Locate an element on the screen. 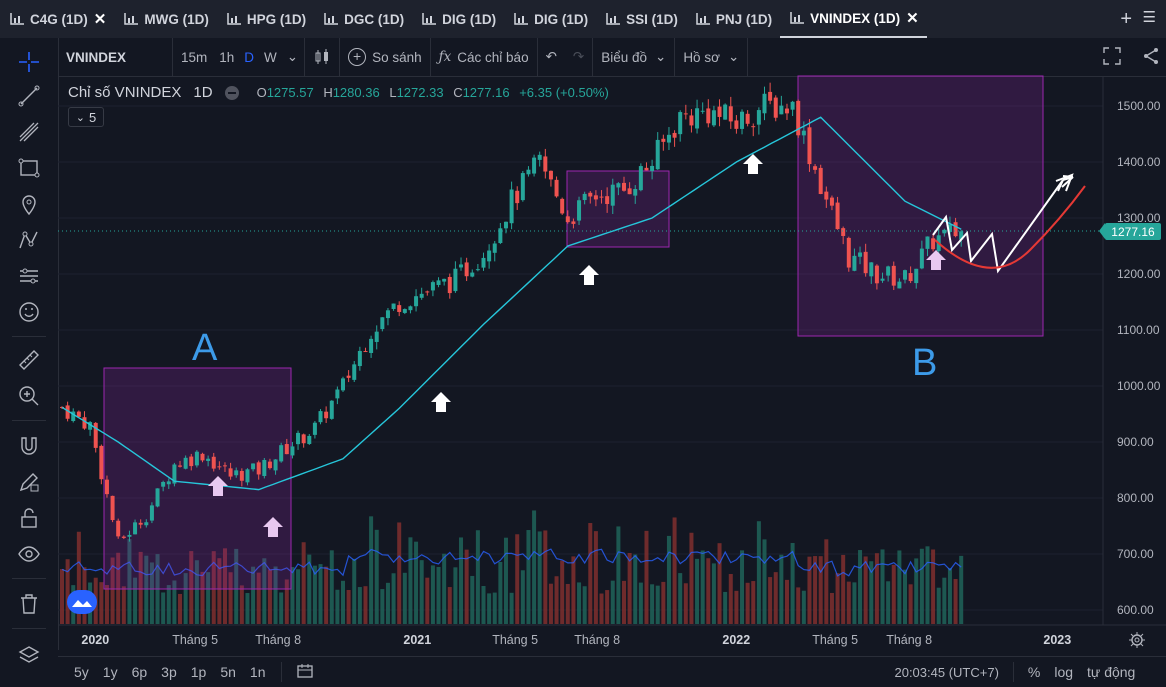  interval-15m: 15m is located at coordinates (194, 57).